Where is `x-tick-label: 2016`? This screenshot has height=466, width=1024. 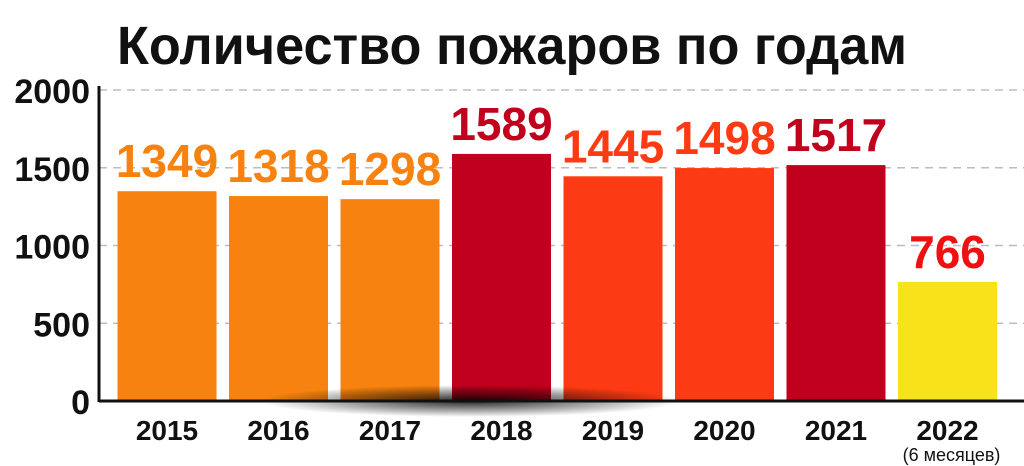
x-tick-label: 2016 is located at coordinates (278, 430).